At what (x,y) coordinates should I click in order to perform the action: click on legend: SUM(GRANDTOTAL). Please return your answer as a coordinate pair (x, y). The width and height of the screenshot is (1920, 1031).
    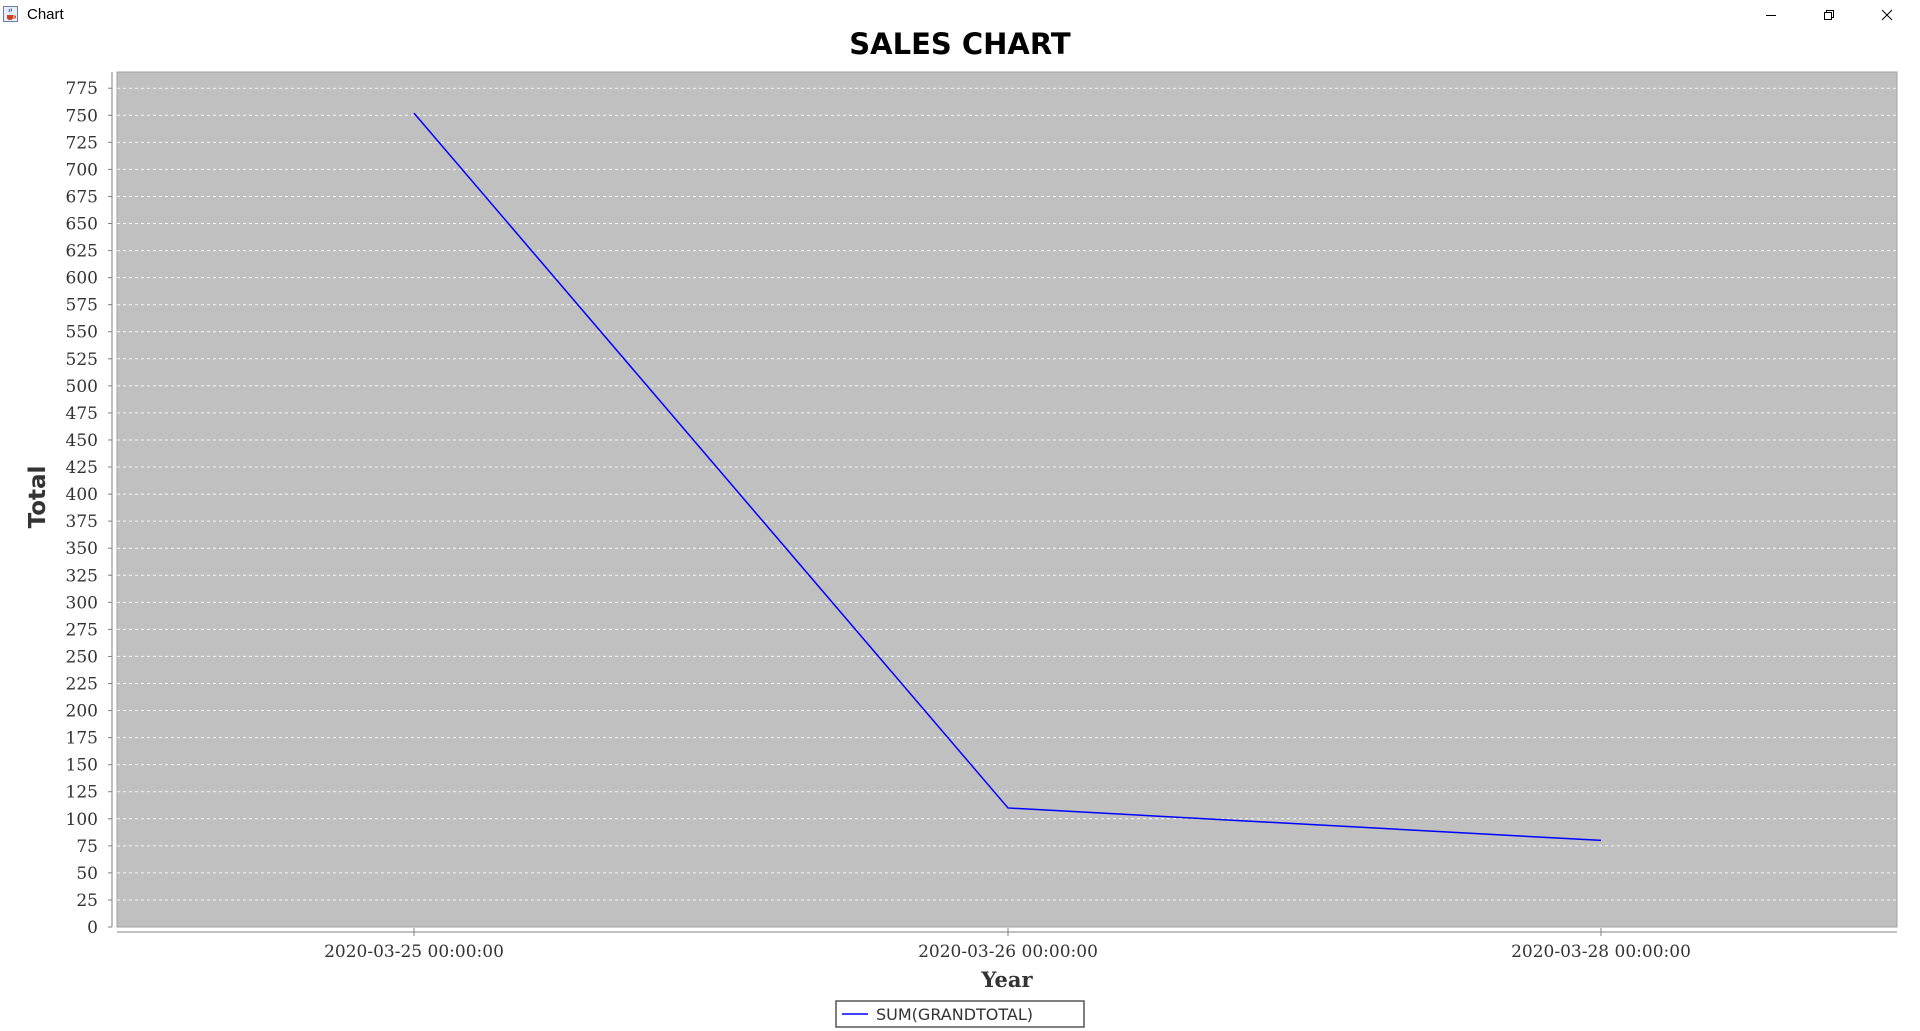
    Looking at the image, I should click on (960, 1014).